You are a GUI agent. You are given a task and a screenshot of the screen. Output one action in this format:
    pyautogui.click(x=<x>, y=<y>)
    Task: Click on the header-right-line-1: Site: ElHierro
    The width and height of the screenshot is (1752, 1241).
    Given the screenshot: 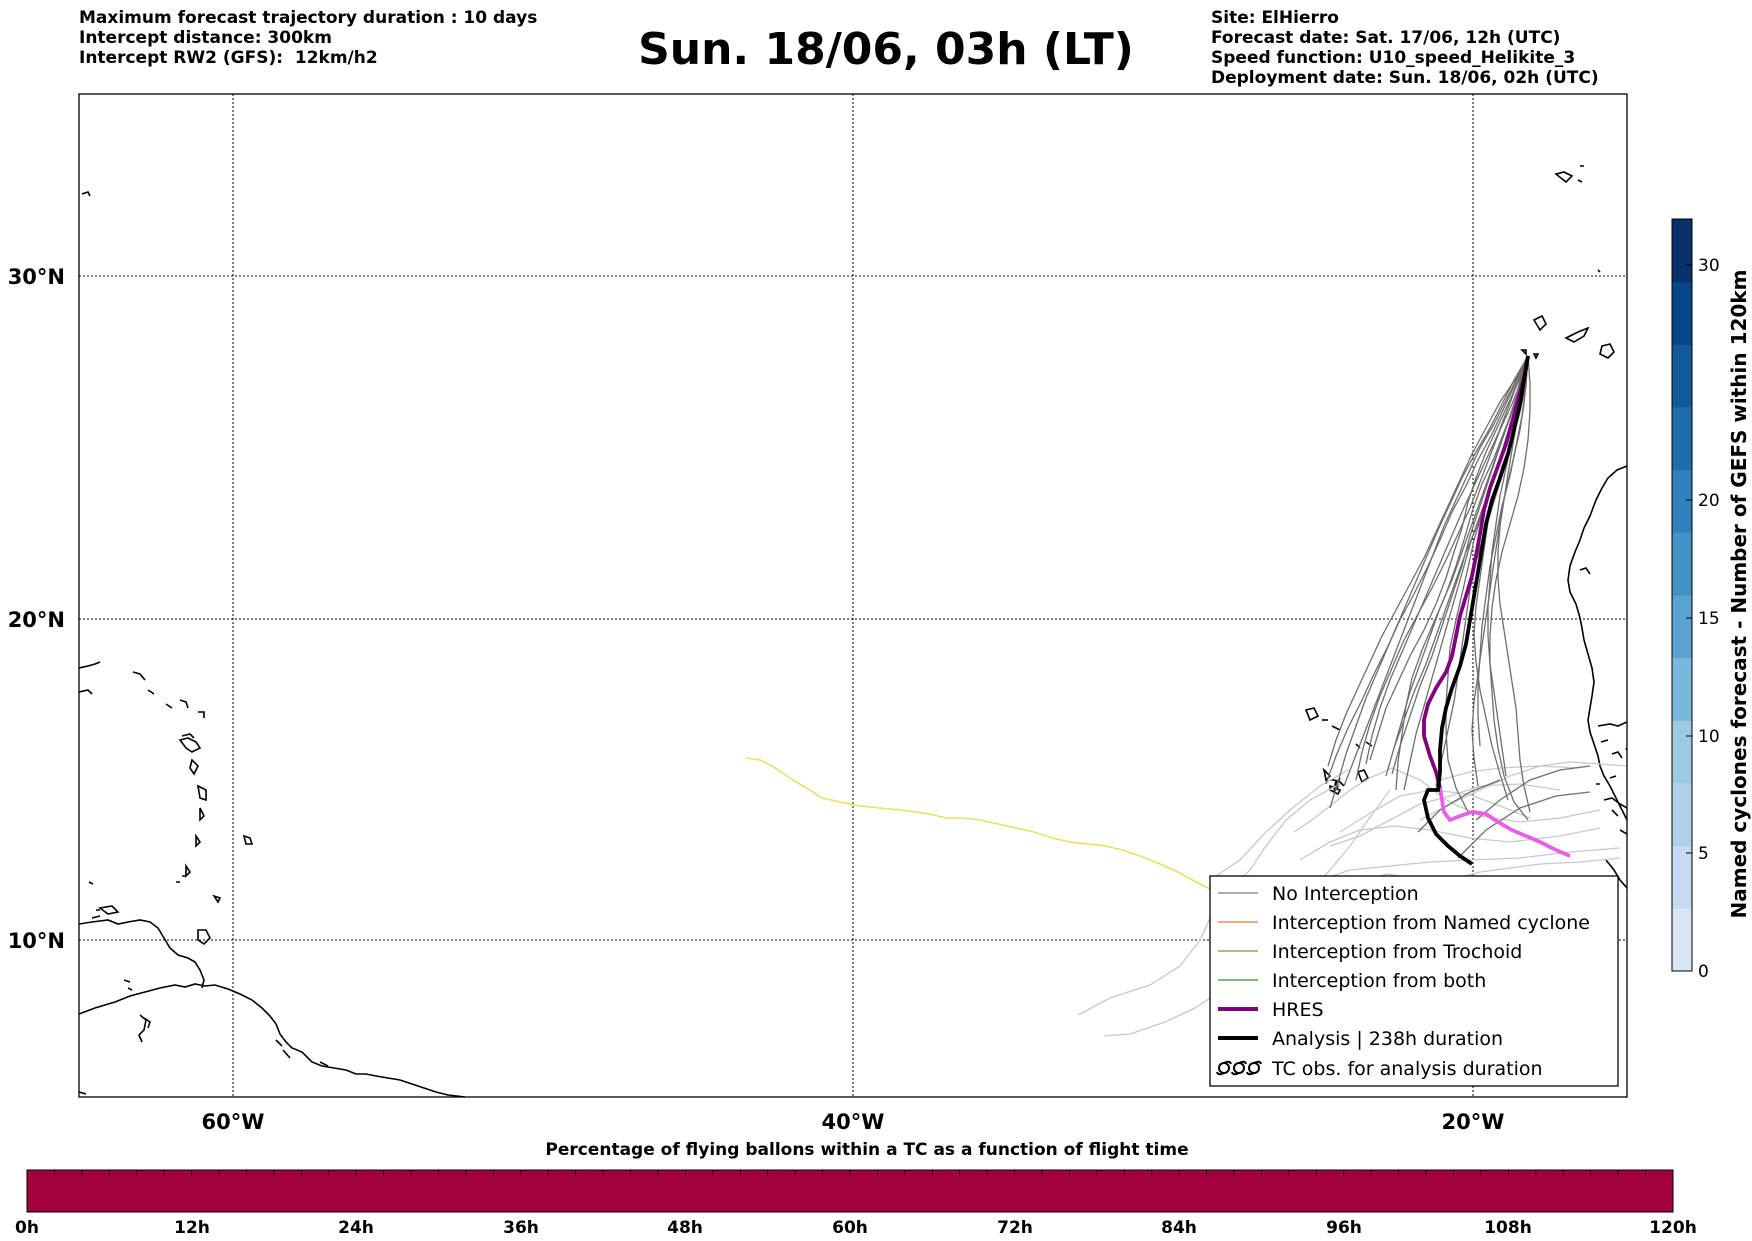 What is the action you would take?
    pyautogui.click(x=1275, y=18)
    